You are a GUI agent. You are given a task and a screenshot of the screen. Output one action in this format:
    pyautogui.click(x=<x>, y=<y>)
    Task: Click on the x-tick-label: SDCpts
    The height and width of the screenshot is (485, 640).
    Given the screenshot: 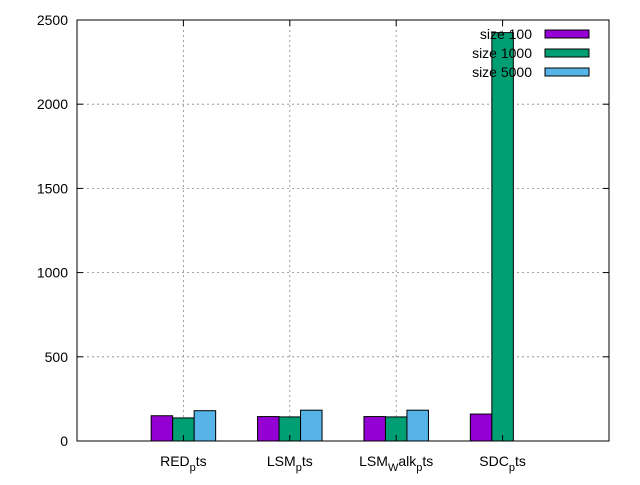 What is the action you would take?
    pyautogui.click(x=502, y=463)
    